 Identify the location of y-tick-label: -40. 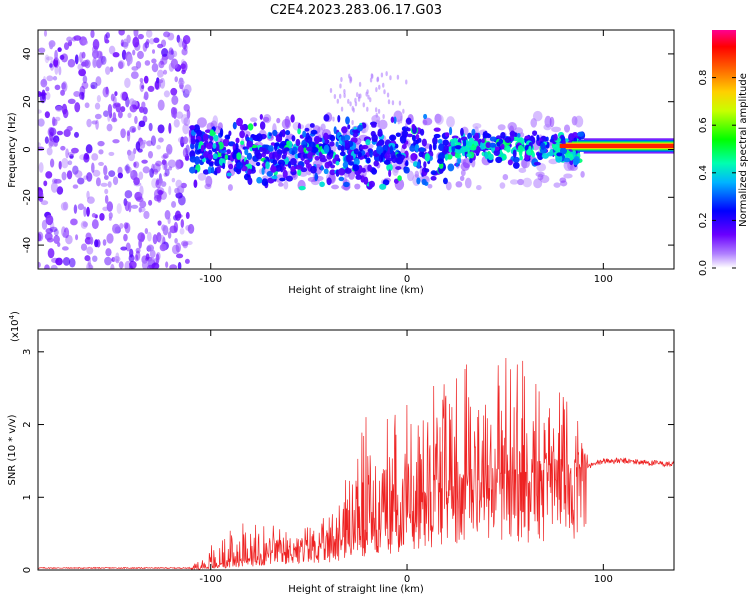
(27, 245).